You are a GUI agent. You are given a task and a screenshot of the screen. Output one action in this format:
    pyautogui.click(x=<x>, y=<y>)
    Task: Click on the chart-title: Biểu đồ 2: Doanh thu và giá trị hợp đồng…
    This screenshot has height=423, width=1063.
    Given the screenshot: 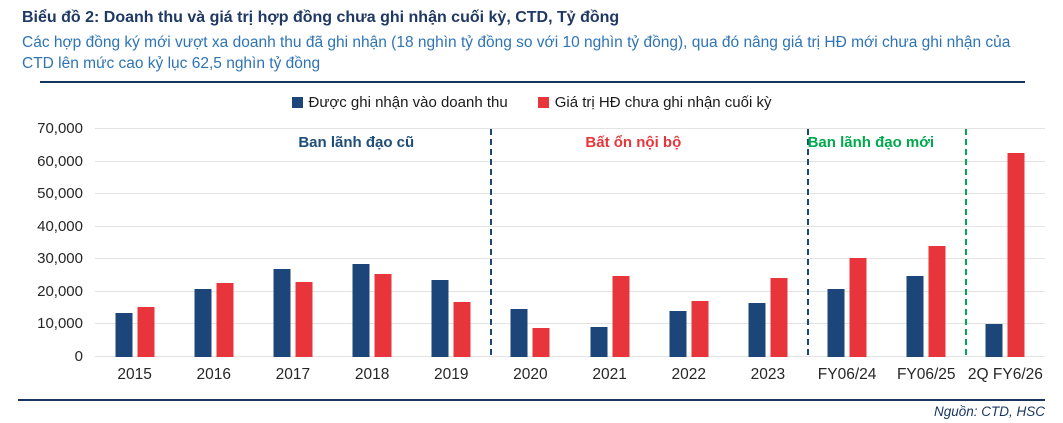 What is the action you would take?
    pyautogui.click(x=321, y=17)
    